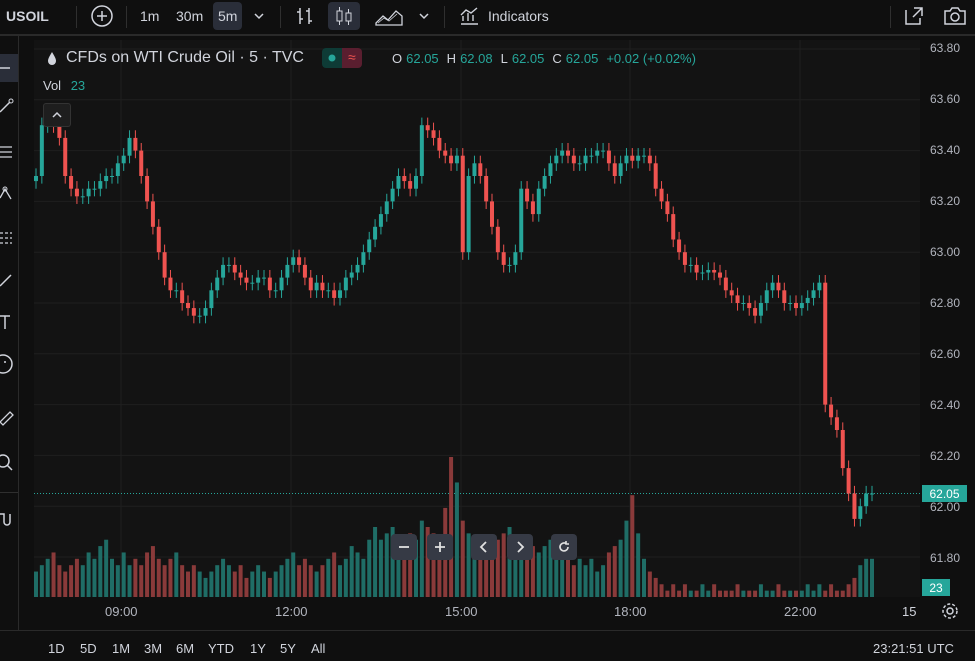 This screenshot has height=661, width=975. Describe the element at coordinates (404, 547) in the screenshot. I see `zoom-out-button` at that location.